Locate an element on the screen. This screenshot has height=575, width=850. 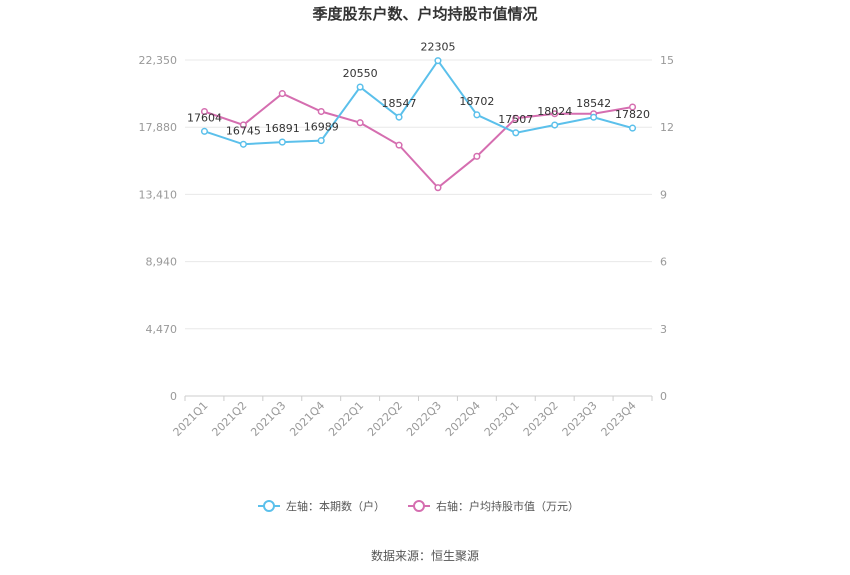
left-tick-label: 8,940 is located at coordinates (162, 262).